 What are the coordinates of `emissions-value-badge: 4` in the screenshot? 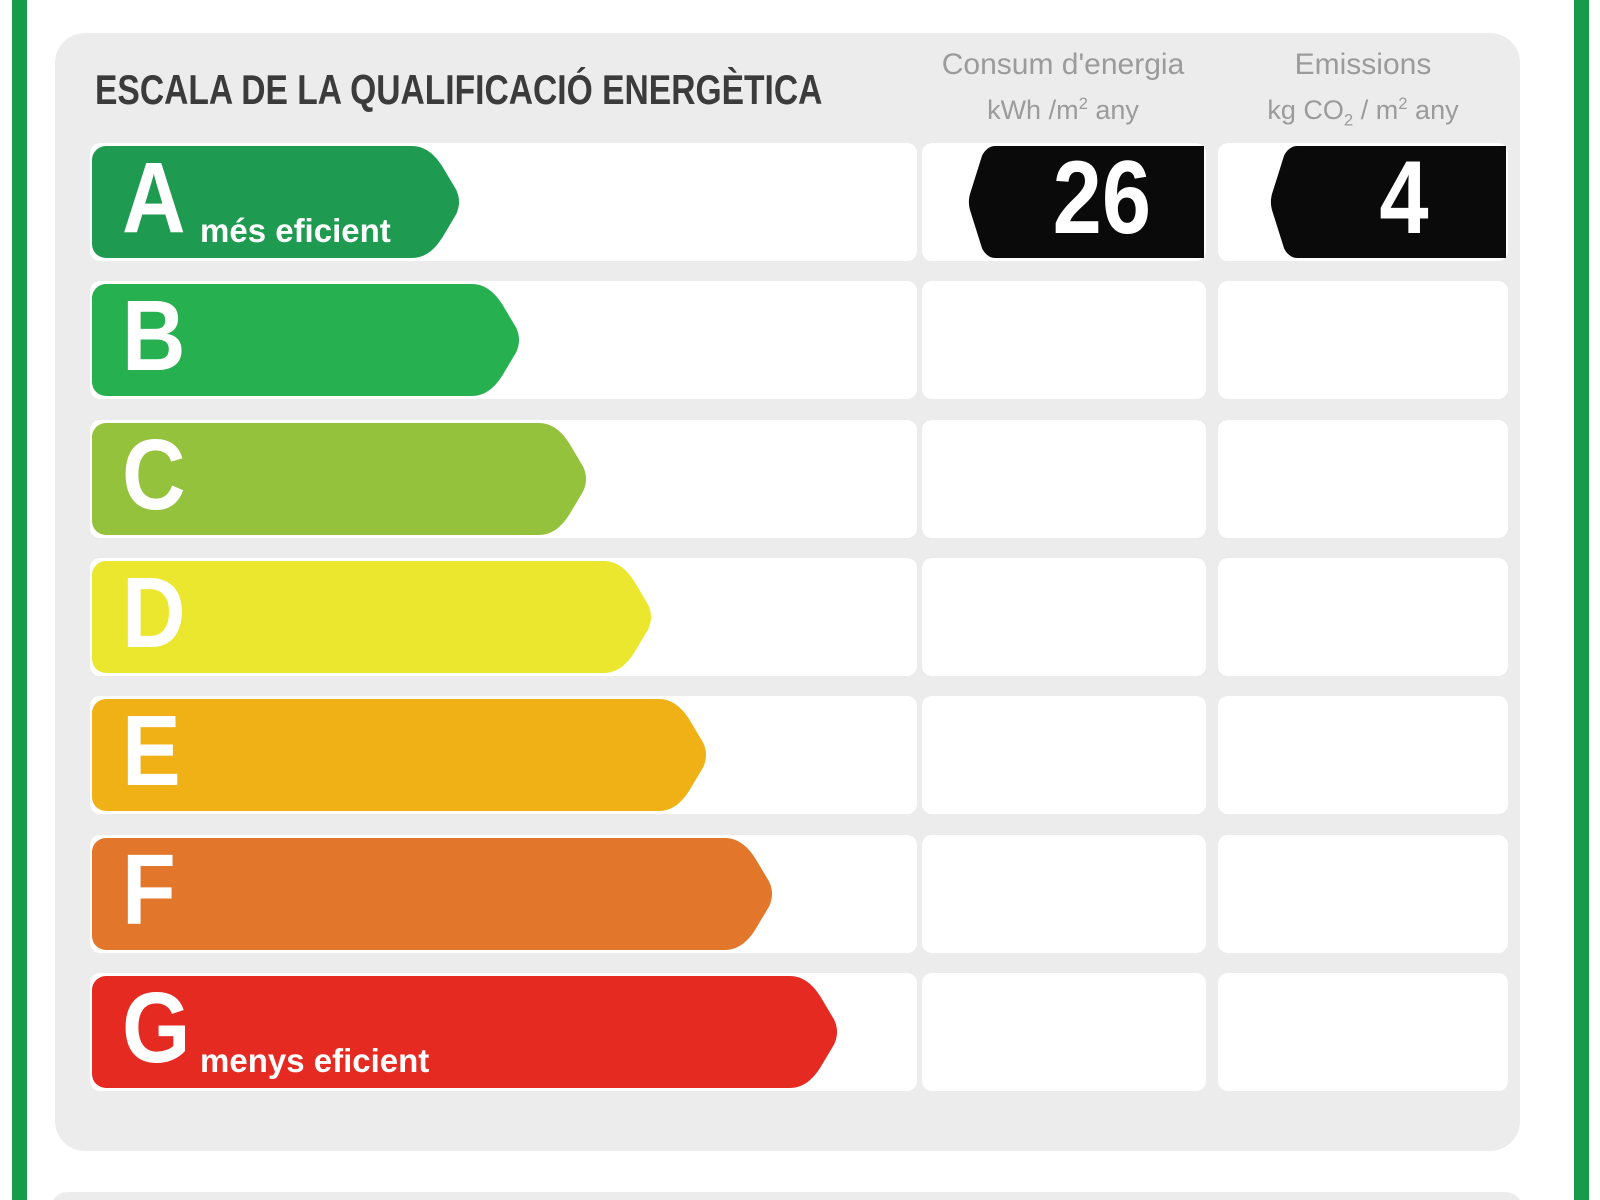 It's located at (1387, 202).